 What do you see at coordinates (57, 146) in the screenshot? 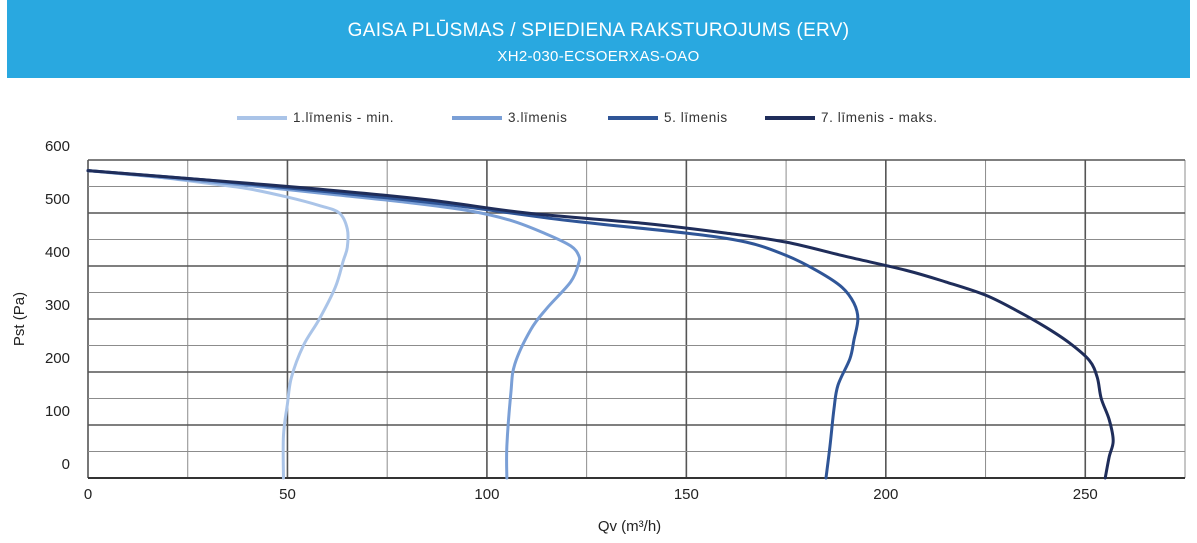
I see `y-tick-label: 600` at bounding box center [57, 146].